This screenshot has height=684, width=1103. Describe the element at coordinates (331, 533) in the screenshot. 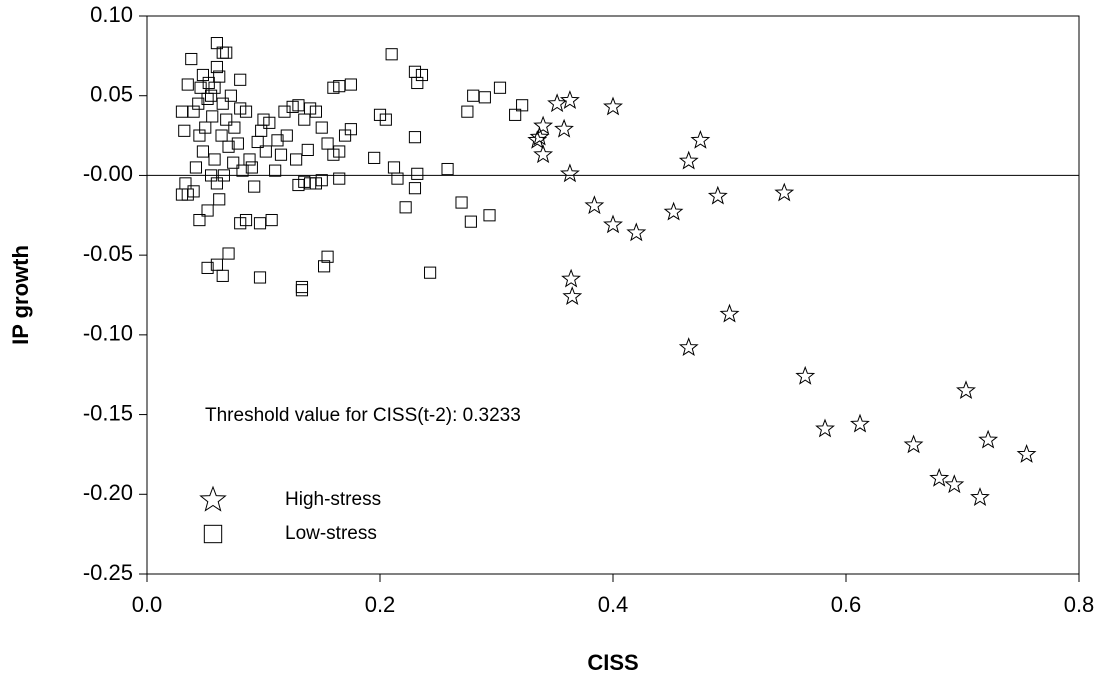

I see `legend-label: Low-stress` at that location.